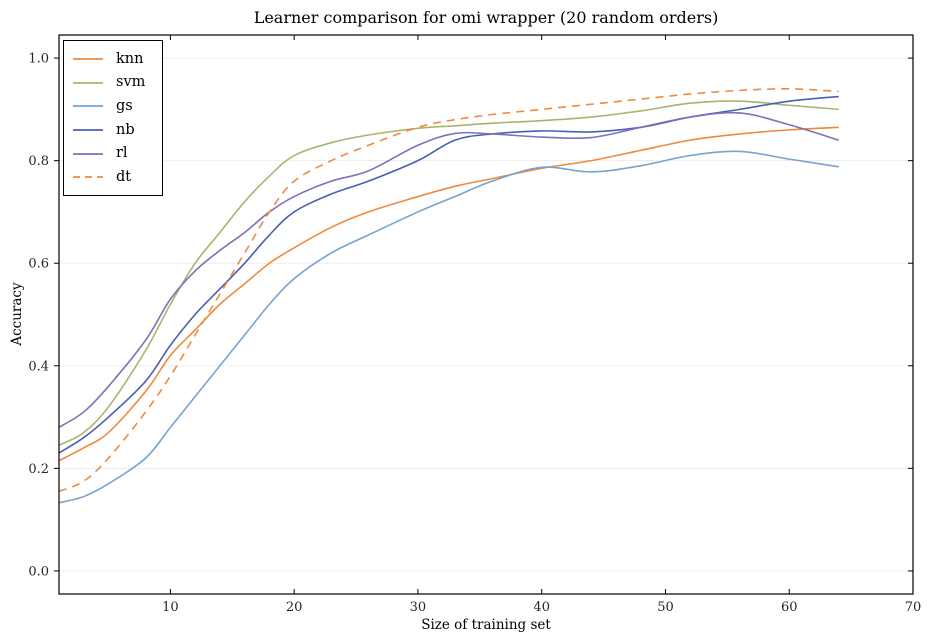 This screenshot has height=644, width=929. What do you see at coordinates (38, 161) in the screenshot?
I see `y-tick-label: 0.8` at bounding box center [38, 161].